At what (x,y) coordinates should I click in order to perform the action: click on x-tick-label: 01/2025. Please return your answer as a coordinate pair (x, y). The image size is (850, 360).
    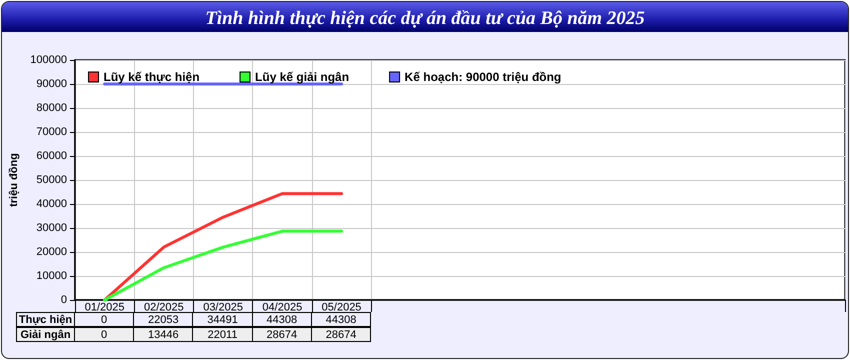
    Looking at the image, I should click on (104, 308).